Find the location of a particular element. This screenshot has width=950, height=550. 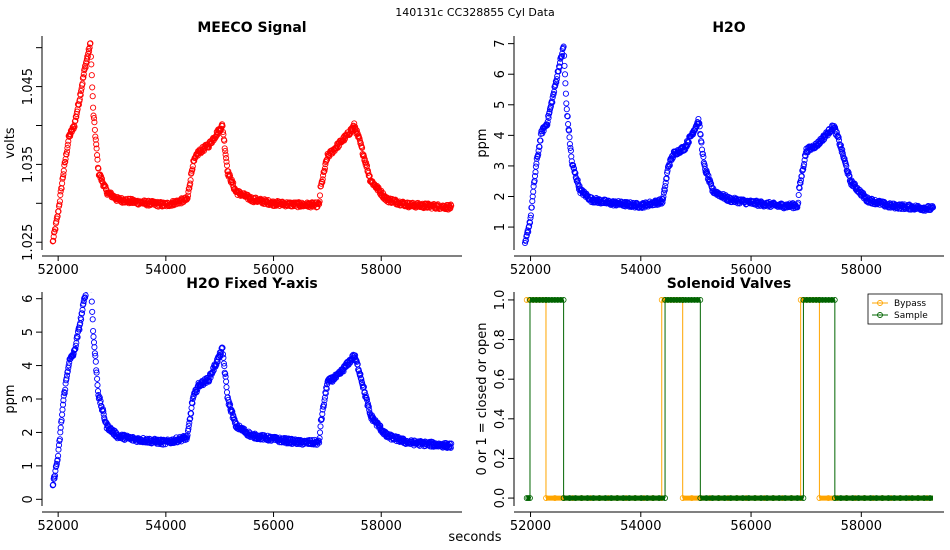

x-tick-label: 56000 is located at coordinates (750, 270).